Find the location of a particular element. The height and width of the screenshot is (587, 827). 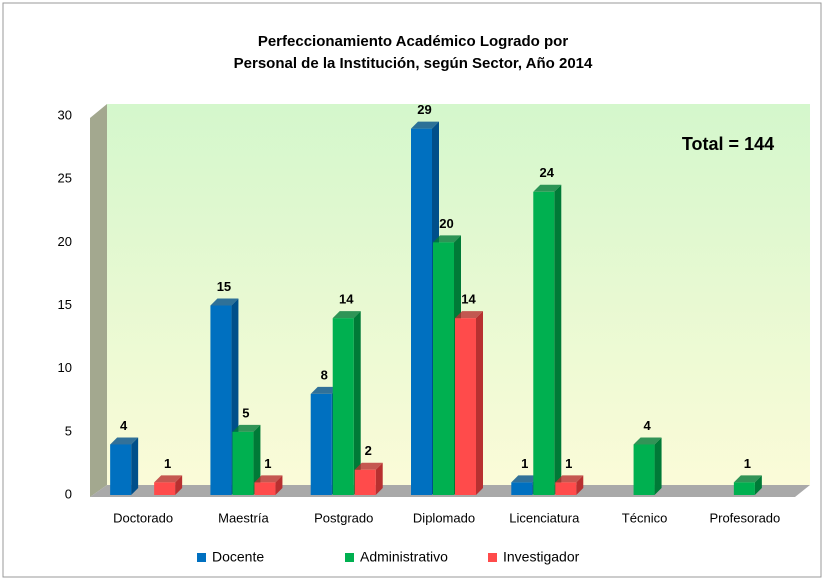

y-tick-label: 5 is located at coordinates (68, 430).